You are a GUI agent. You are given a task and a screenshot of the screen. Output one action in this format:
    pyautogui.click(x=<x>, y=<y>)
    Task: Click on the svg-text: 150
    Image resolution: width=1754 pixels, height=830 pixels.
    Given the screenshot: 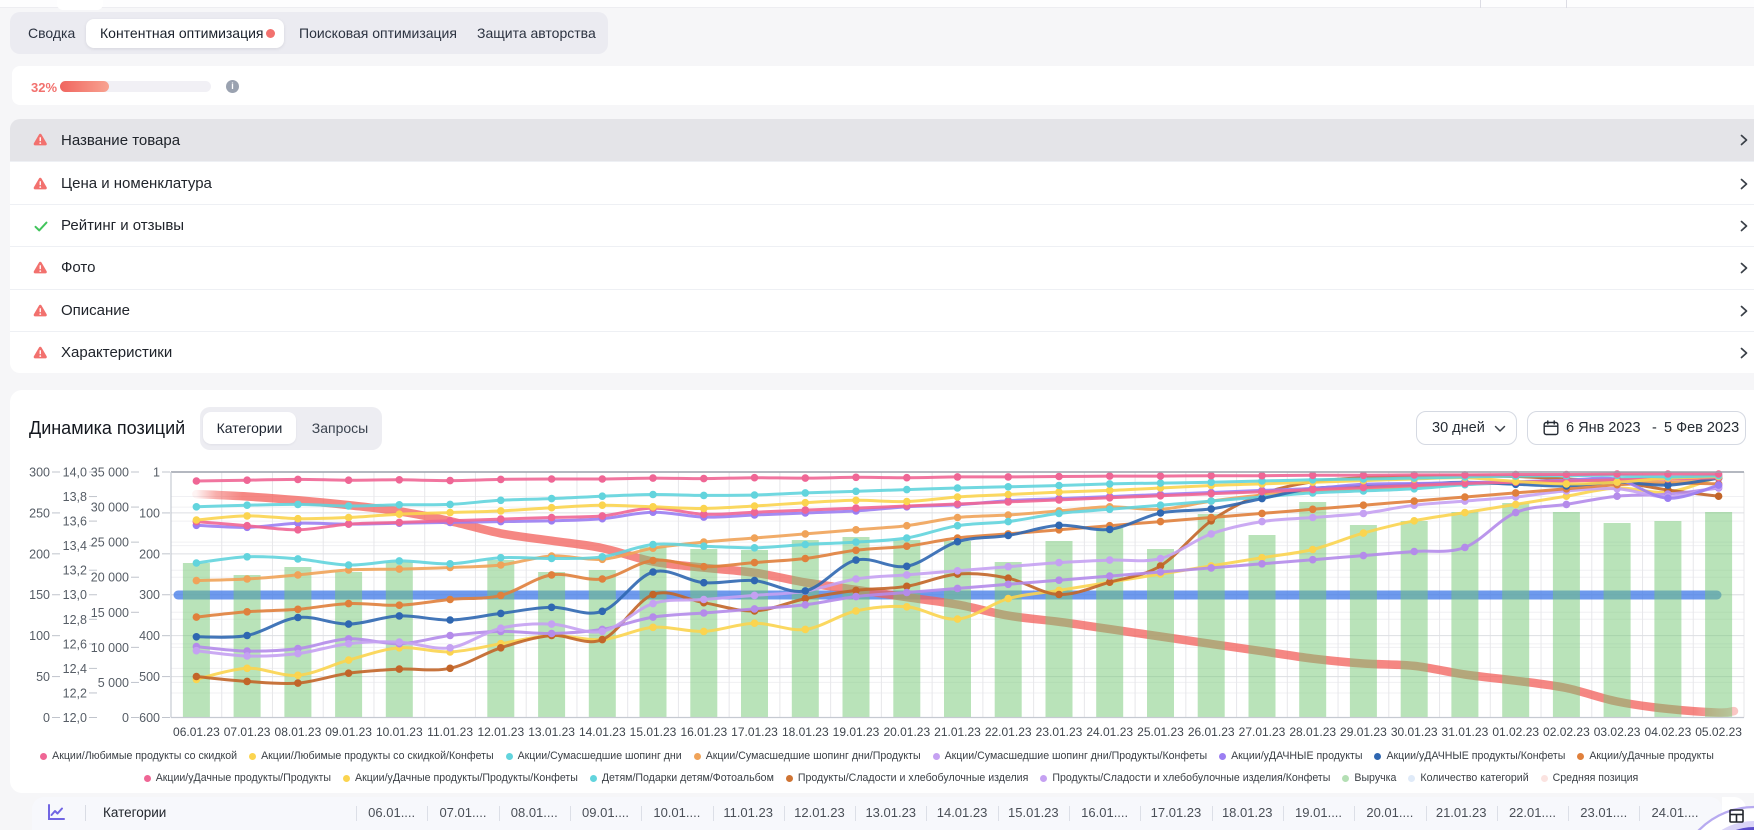 What is the action you would take?
    pyautogui.click(x=39, y=595)
    